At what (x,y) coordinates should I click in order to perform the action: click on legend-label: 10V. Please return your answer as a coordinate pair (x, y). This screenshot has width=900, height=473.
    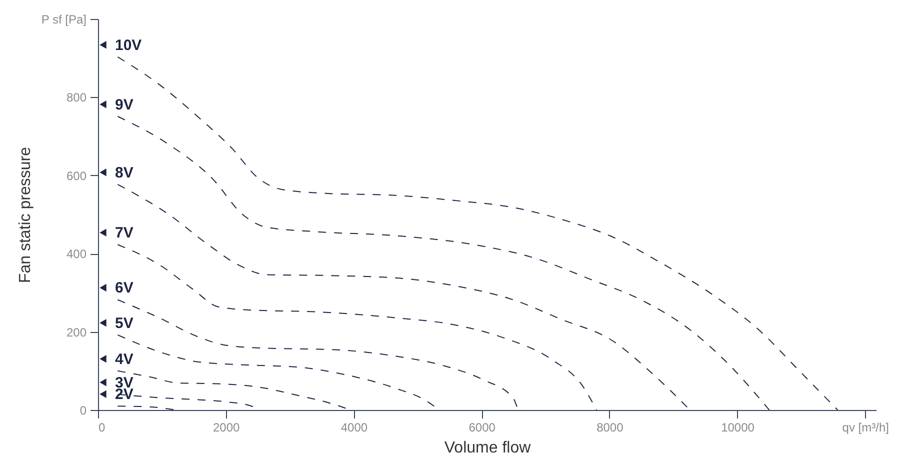
    Looking at the image, I should click on (128, 45).